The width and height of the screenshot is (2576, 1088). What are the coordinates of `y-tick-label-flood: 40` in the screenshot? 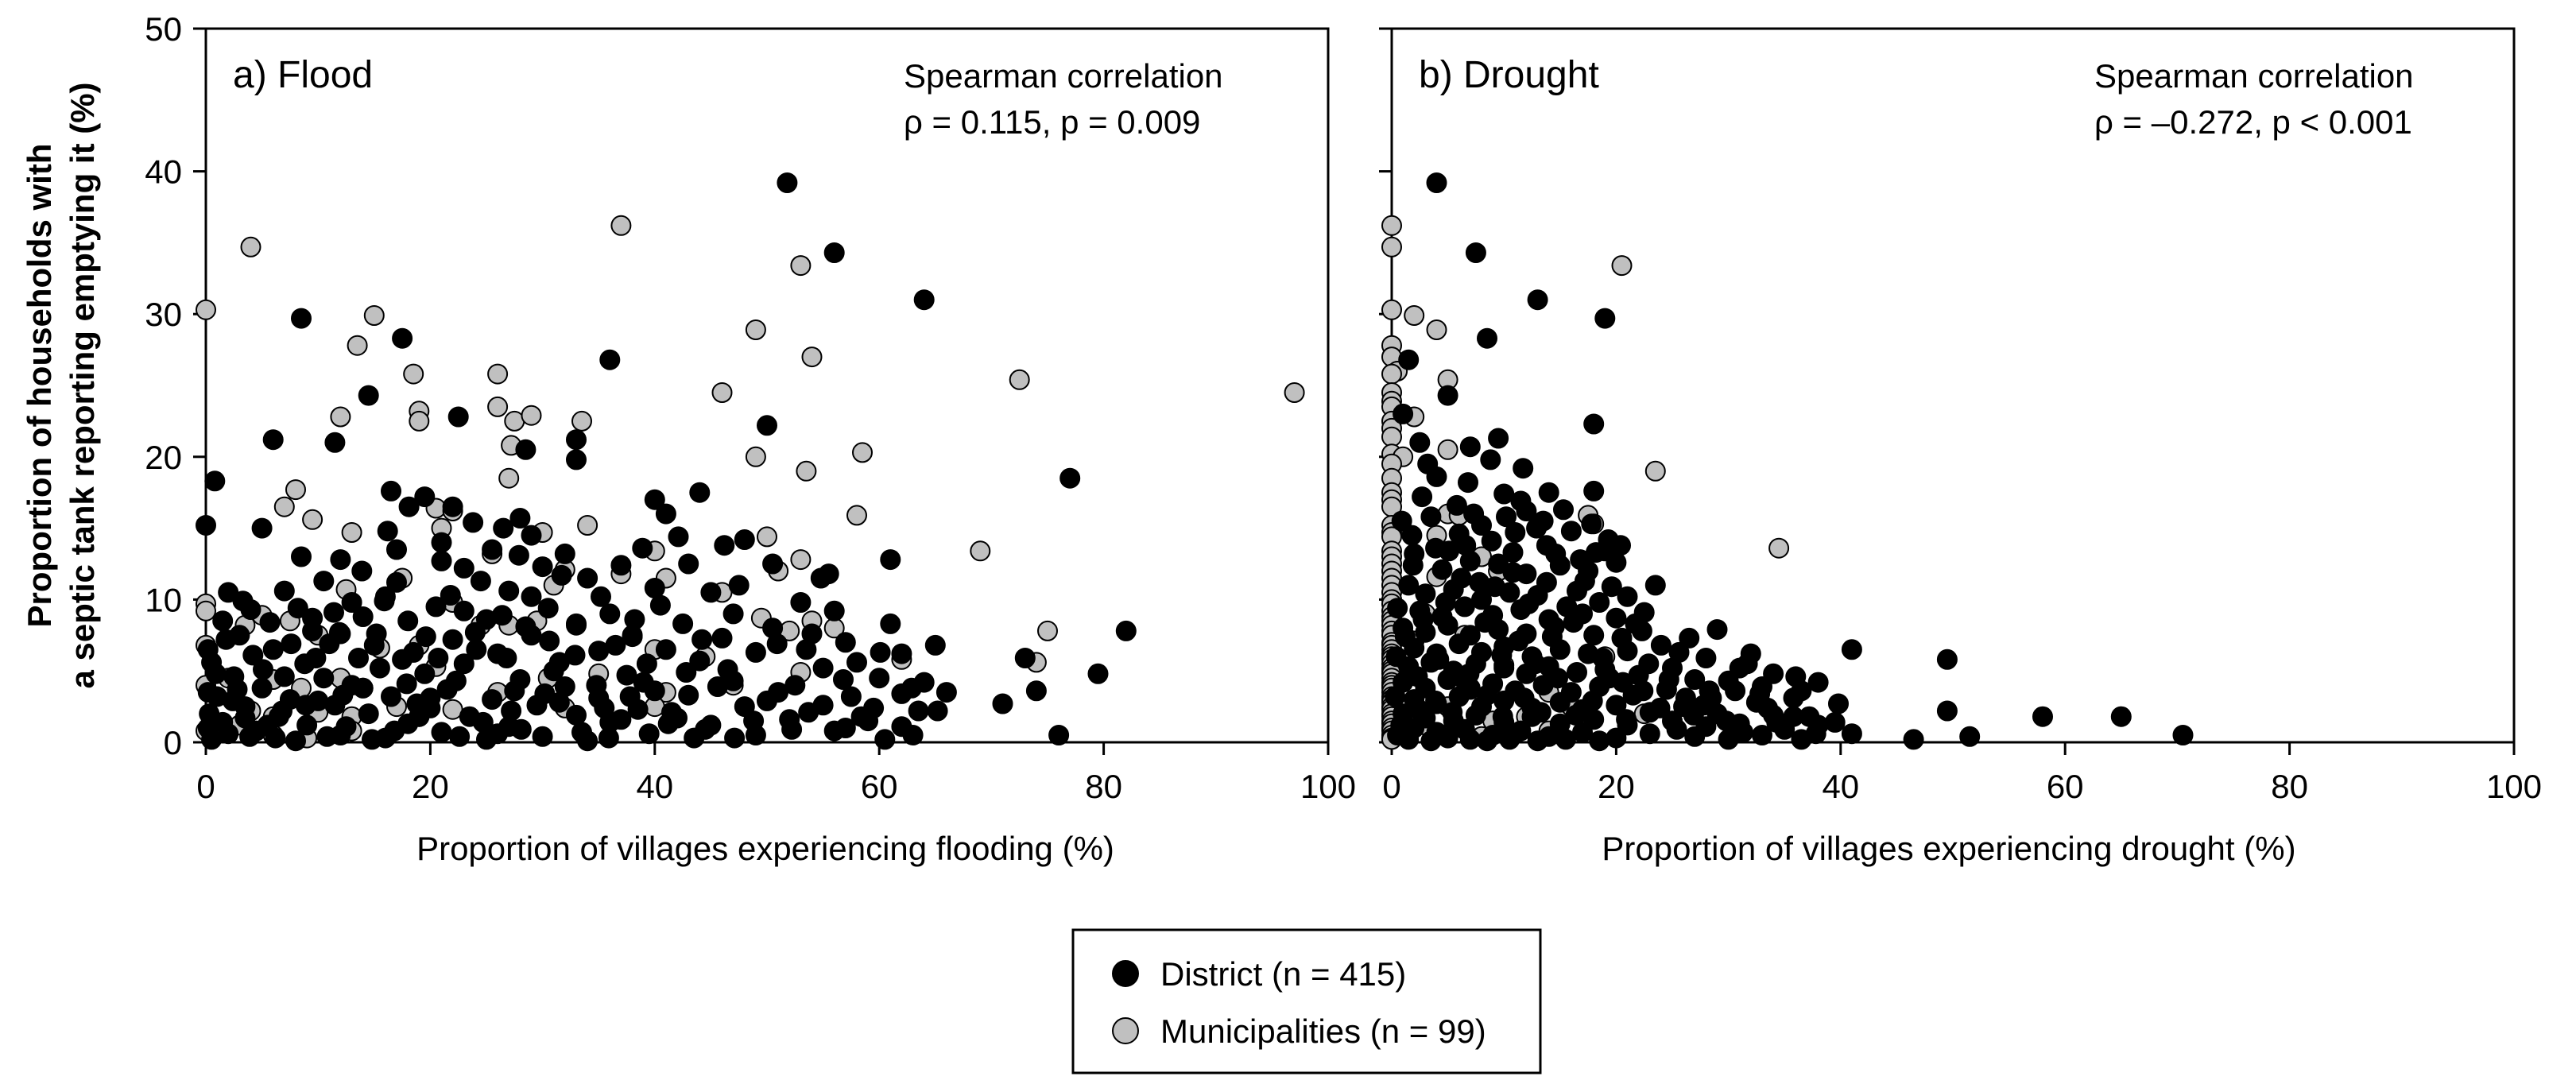 It's located at (163, 172).